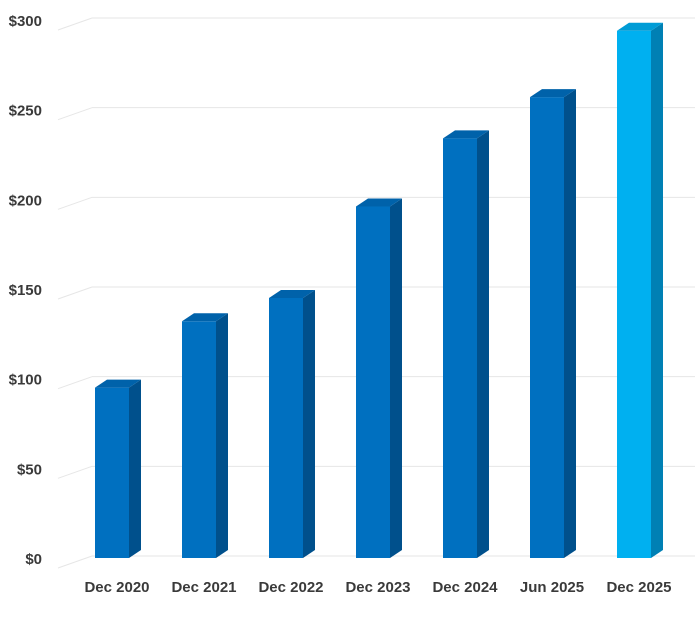  Describe the element at coordinates (290, 587) in the screenshot. I see `x-tick-label: Dec 2022` at that location.